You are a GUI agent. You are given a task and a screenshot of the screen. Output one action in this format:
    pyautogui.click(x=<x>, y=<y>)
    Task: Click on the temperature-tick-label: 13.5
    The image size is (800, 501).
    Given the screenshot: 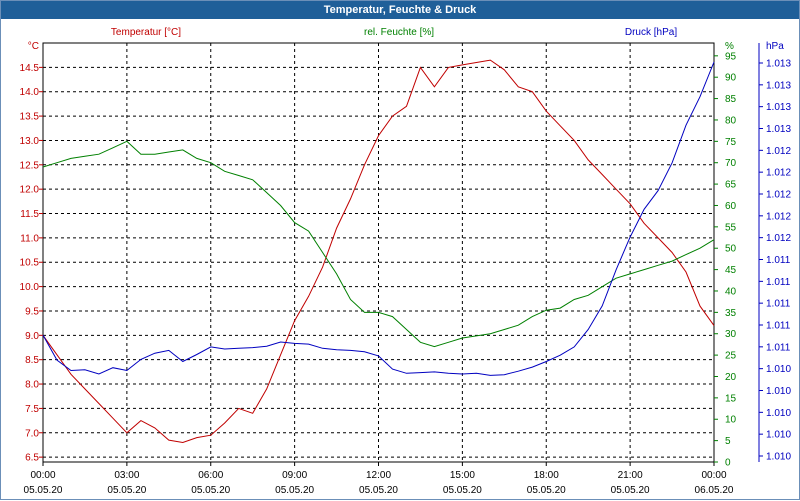 What is the action you would take?
    pyautogui.click(x=30, y=117)
    